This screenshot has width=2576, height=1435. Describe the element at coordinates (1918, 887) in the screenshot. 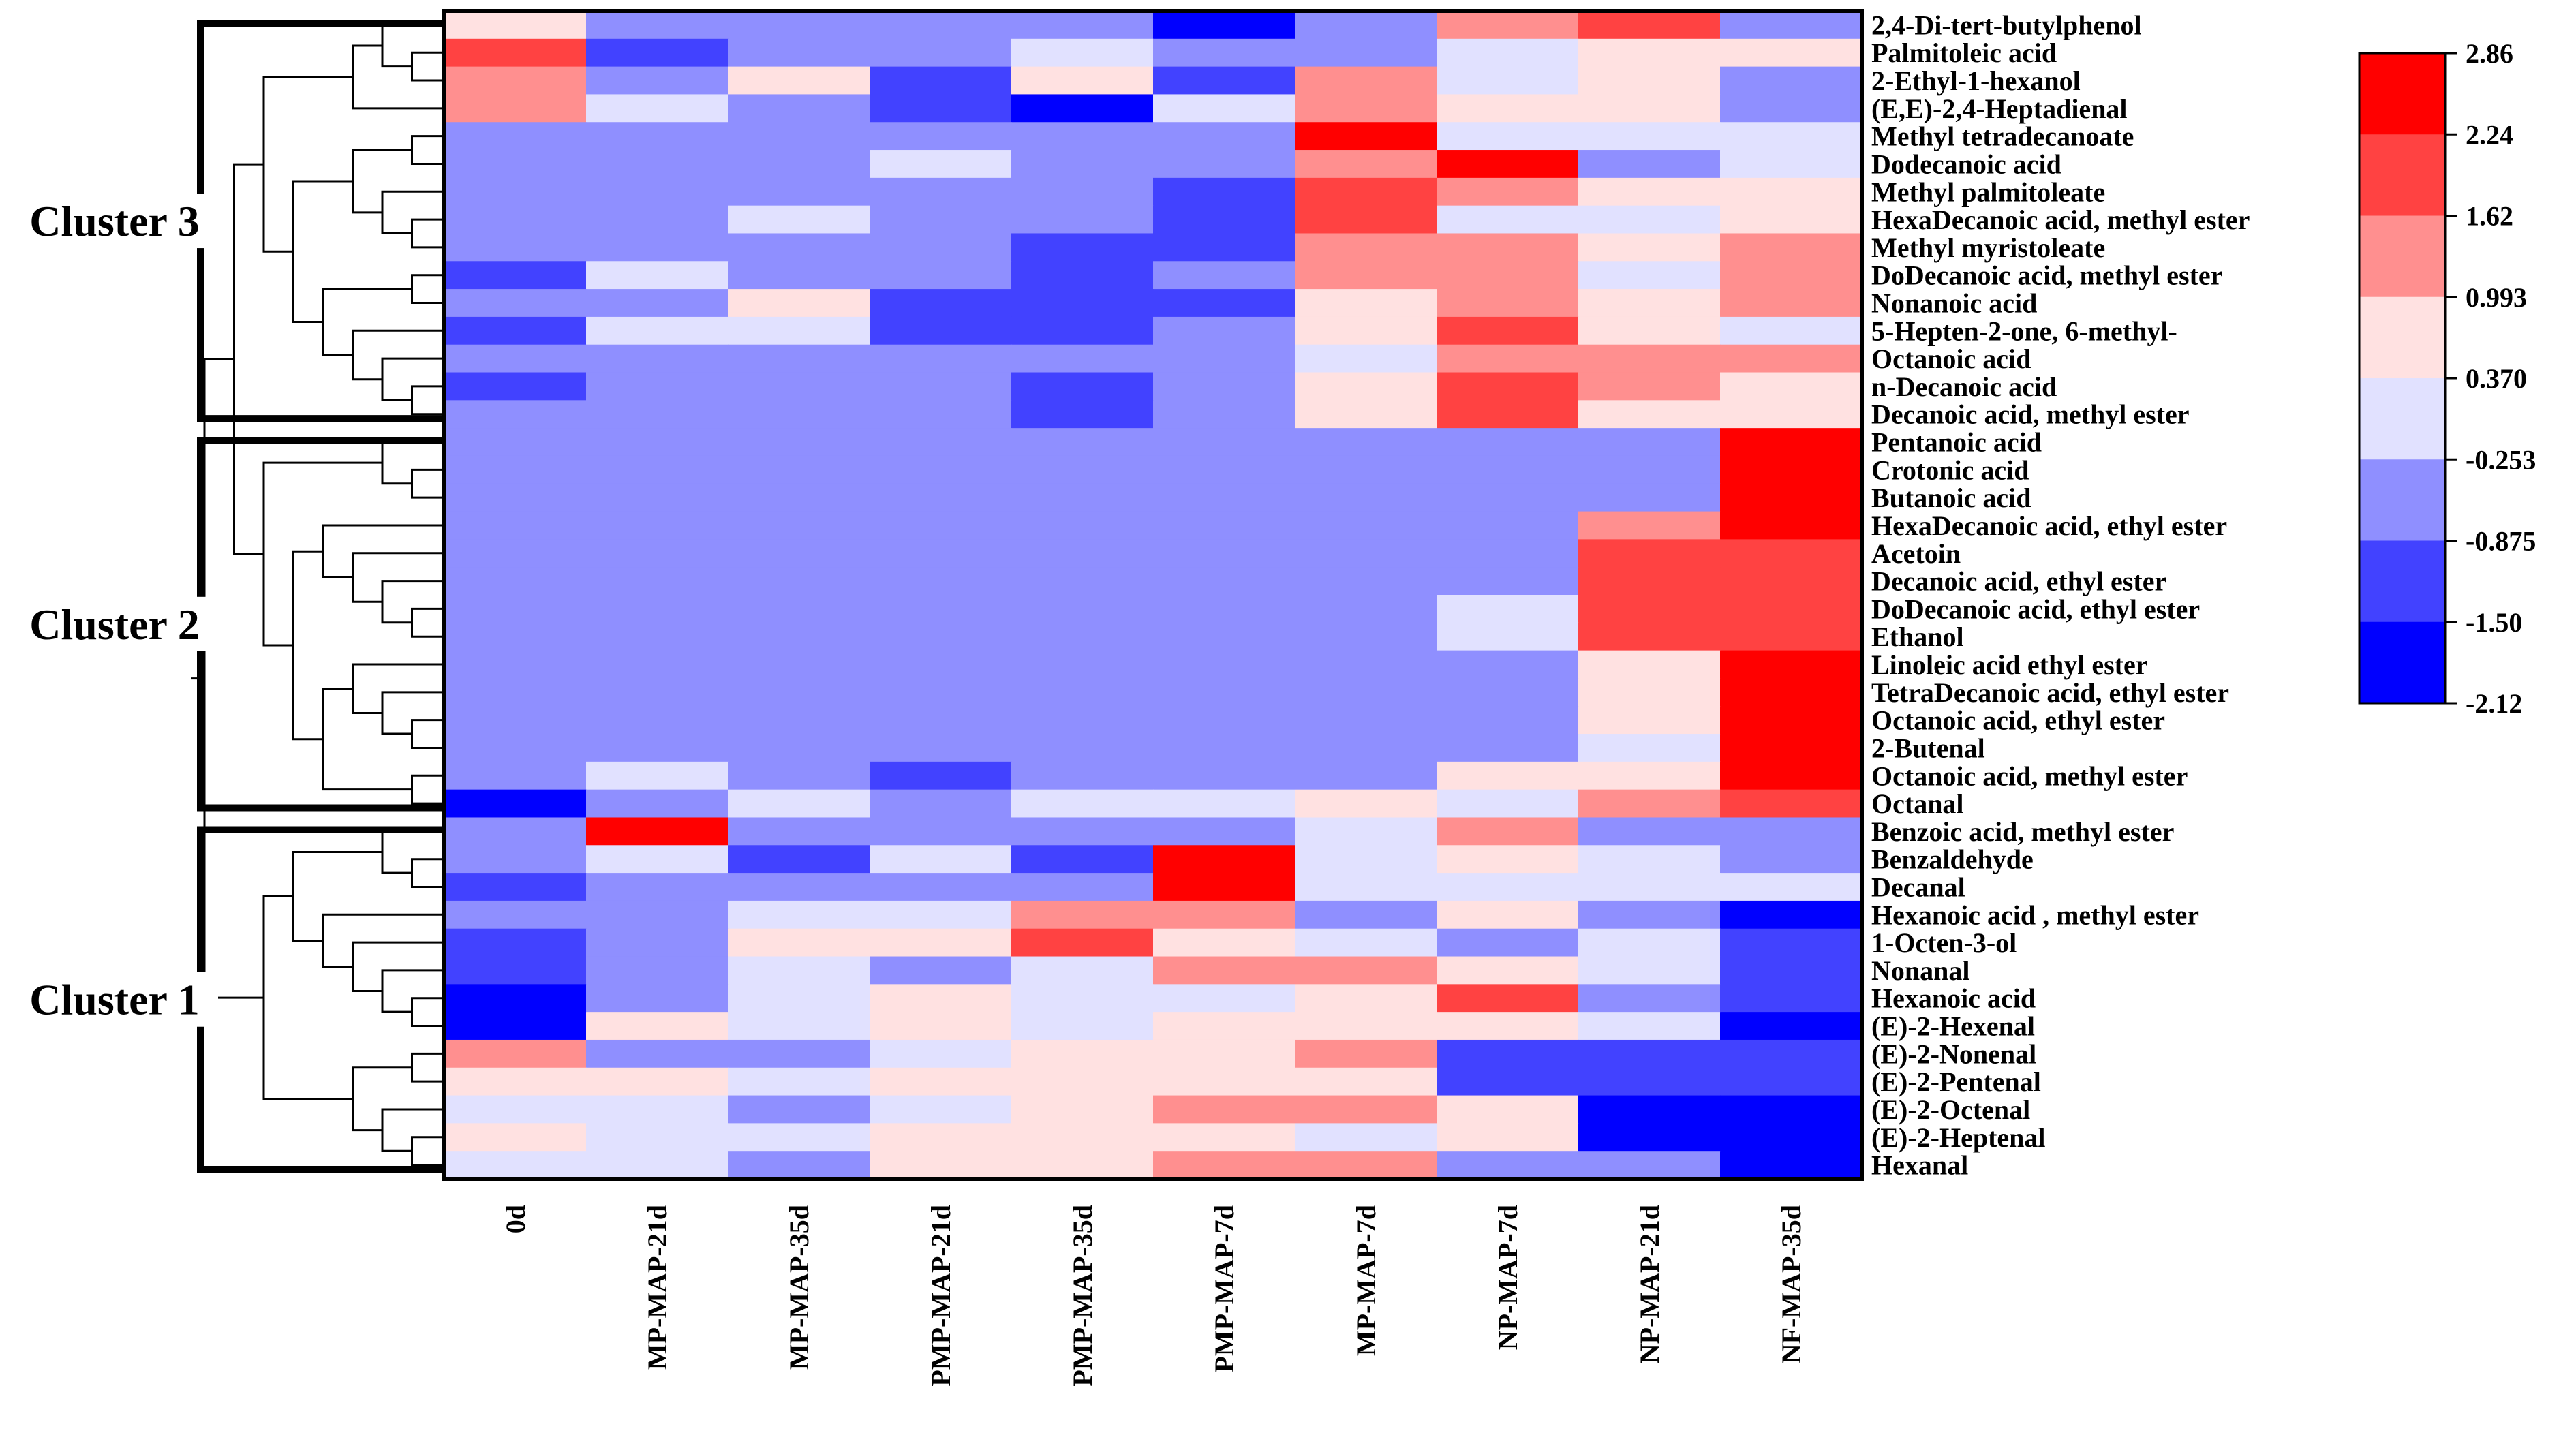

I see `row-label: Decanal` at that location.